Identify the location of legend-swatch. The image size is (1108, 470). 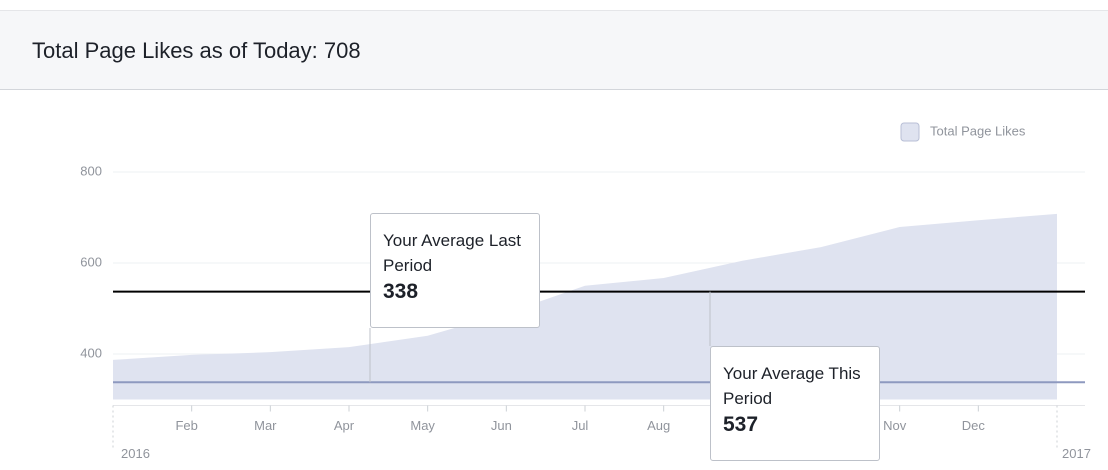
(910, 132).